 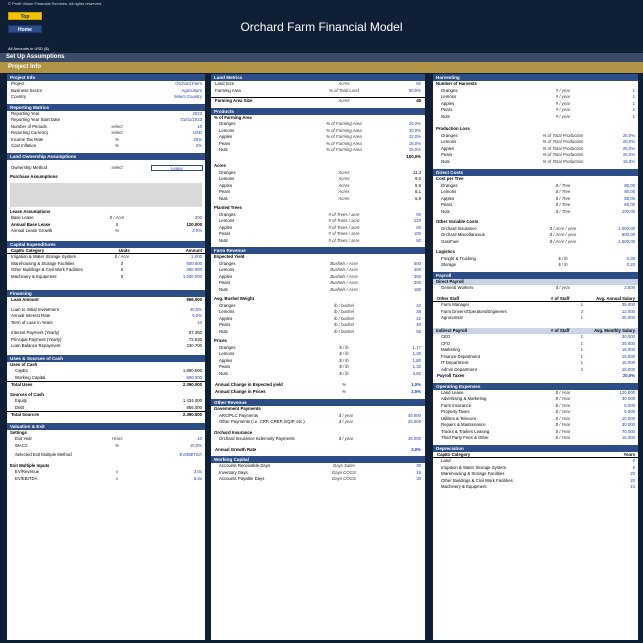 I want to click on row-value: 2,0%, so click(x=197, y=230).